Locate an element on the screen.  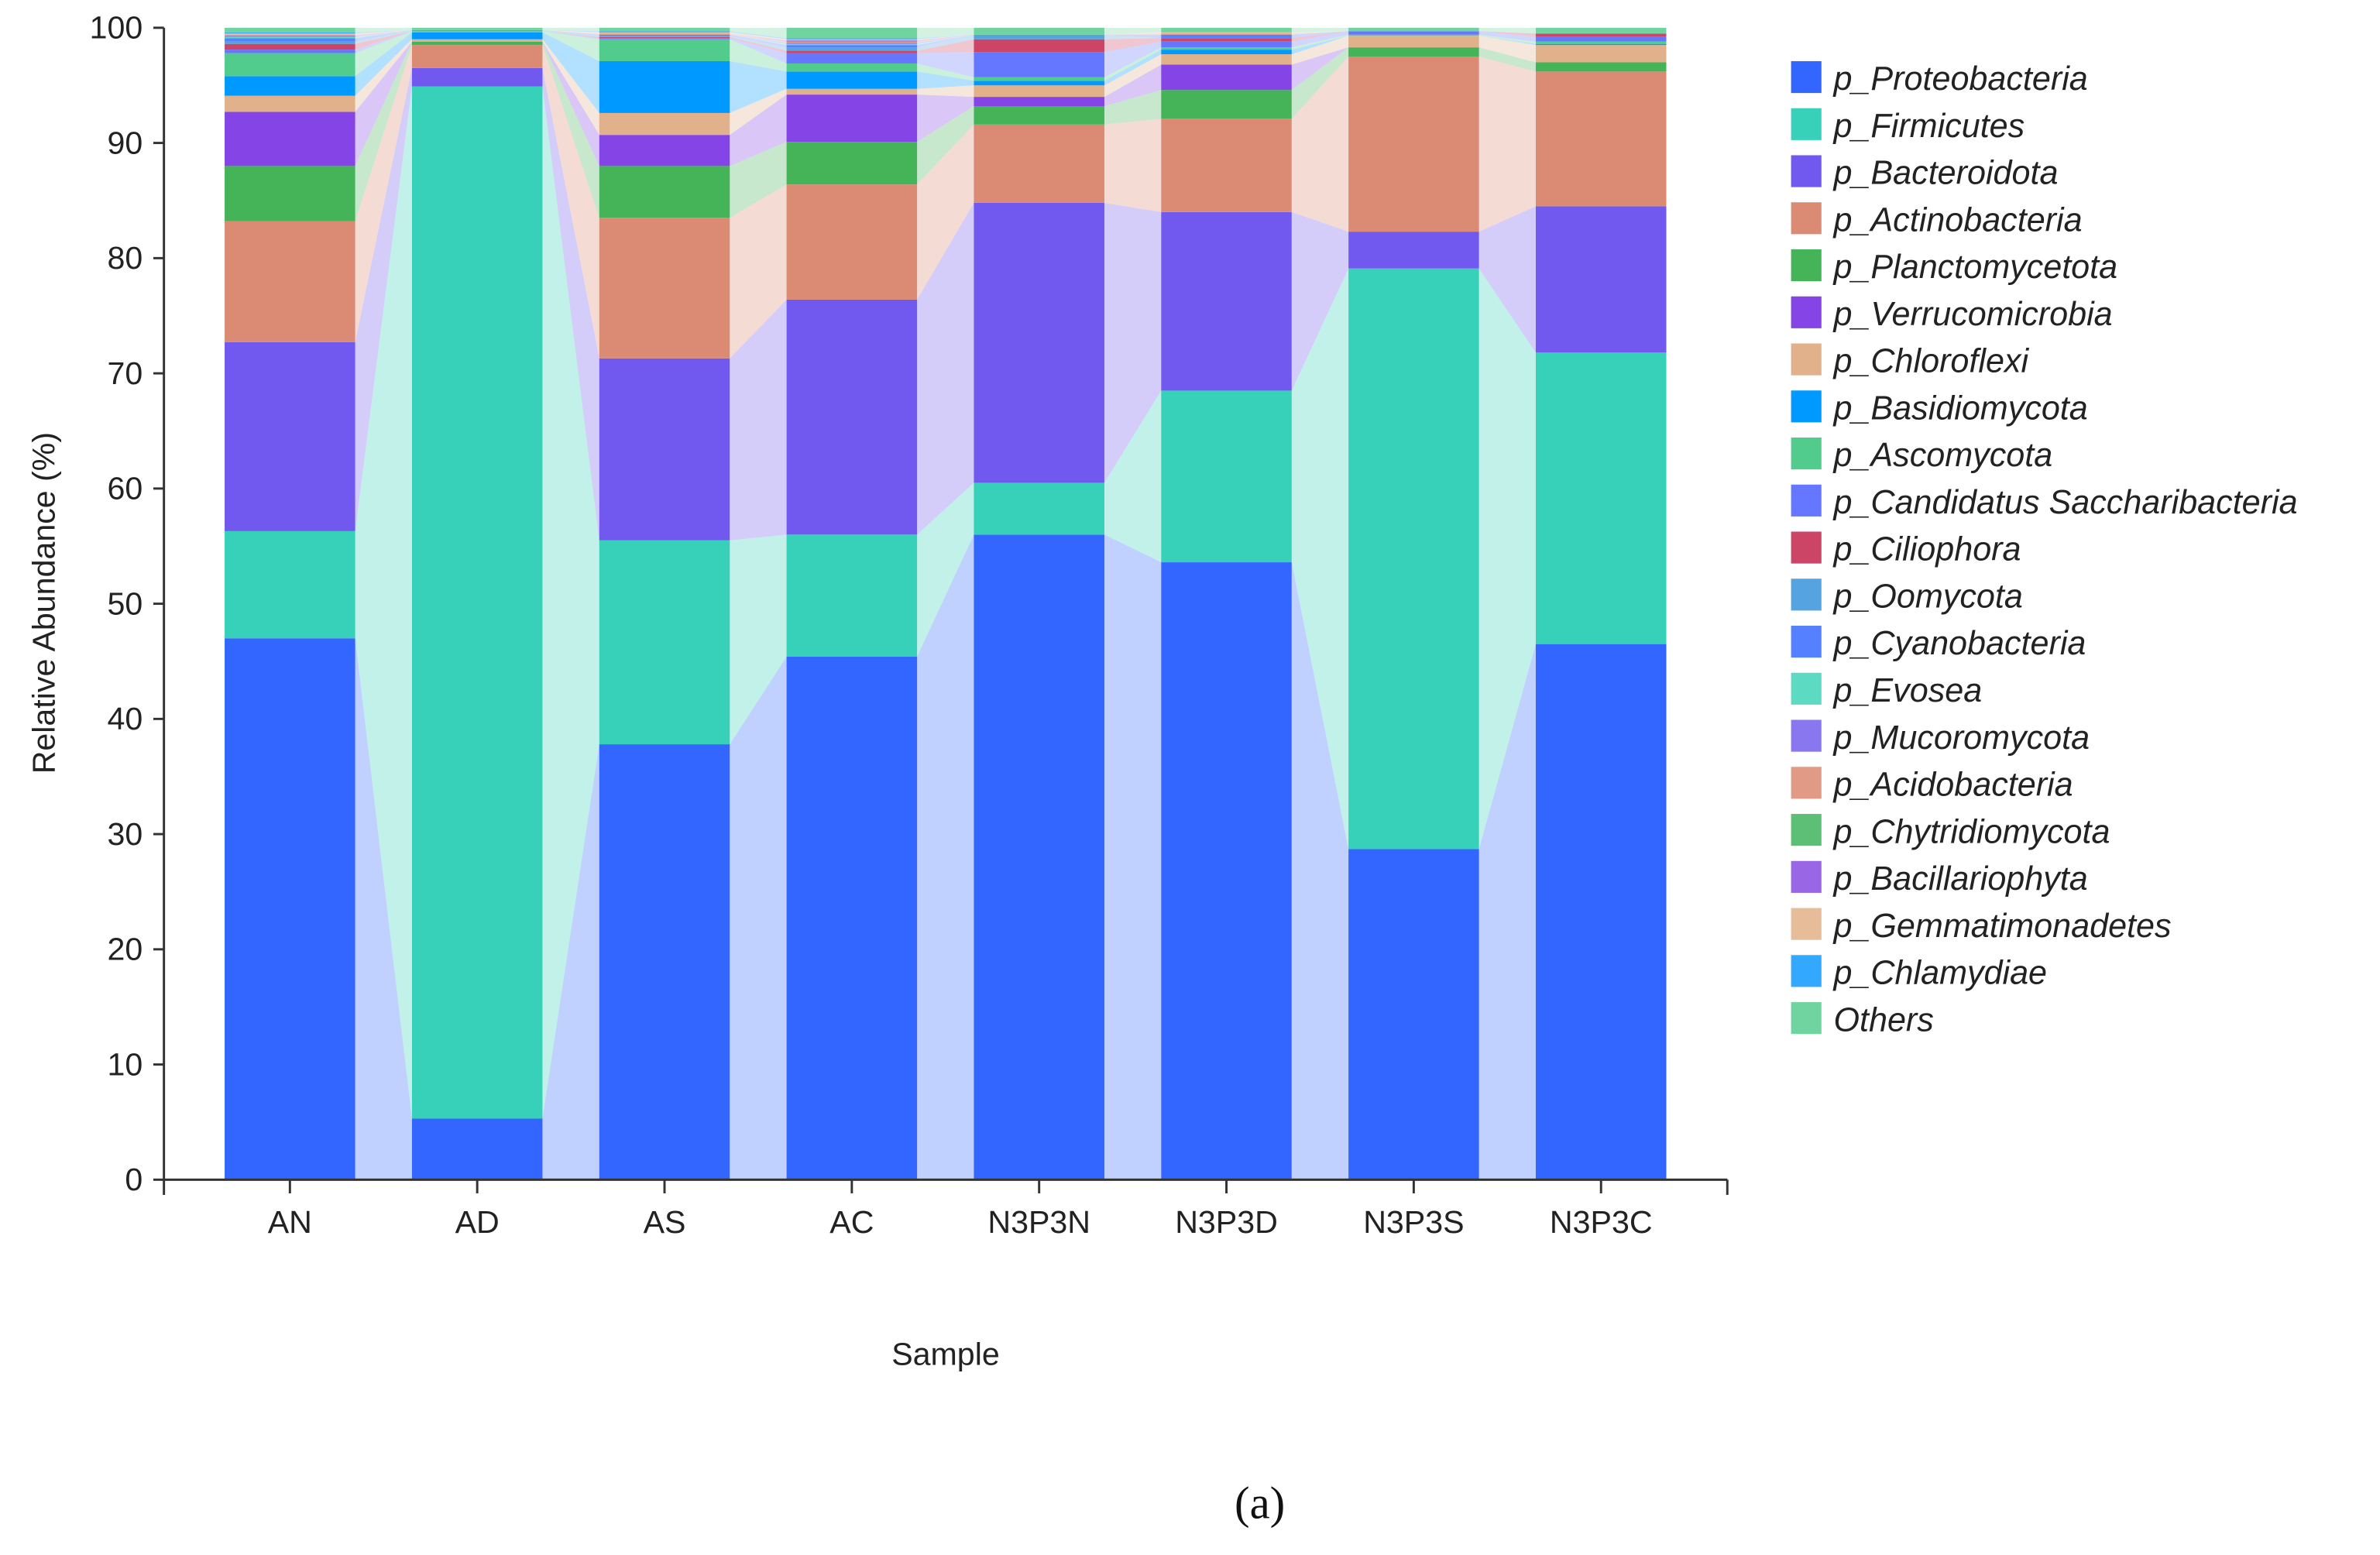
y-tick-label: 100 is located at coordinates (117, 28).